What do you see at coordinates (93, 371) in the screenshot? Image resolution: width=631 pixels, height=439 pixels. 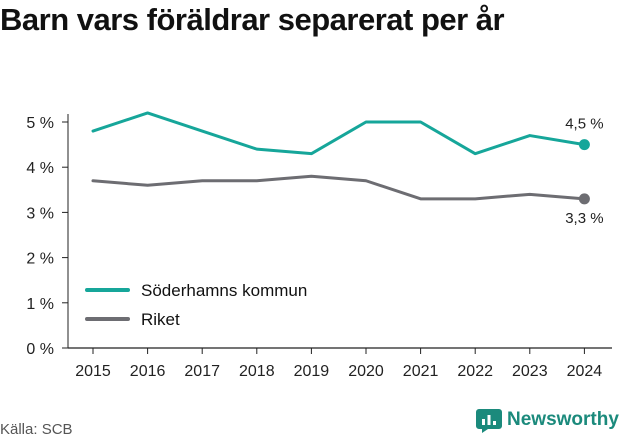 I see `x-tick-label: 2015` at bounding box center [93, 371].